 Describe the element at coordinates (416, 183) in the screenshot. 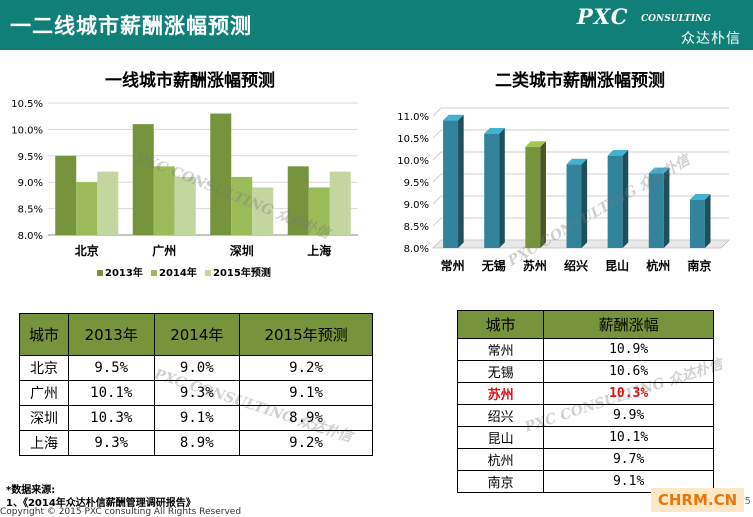

I see `y-tick-label: 9.5%` at that location.